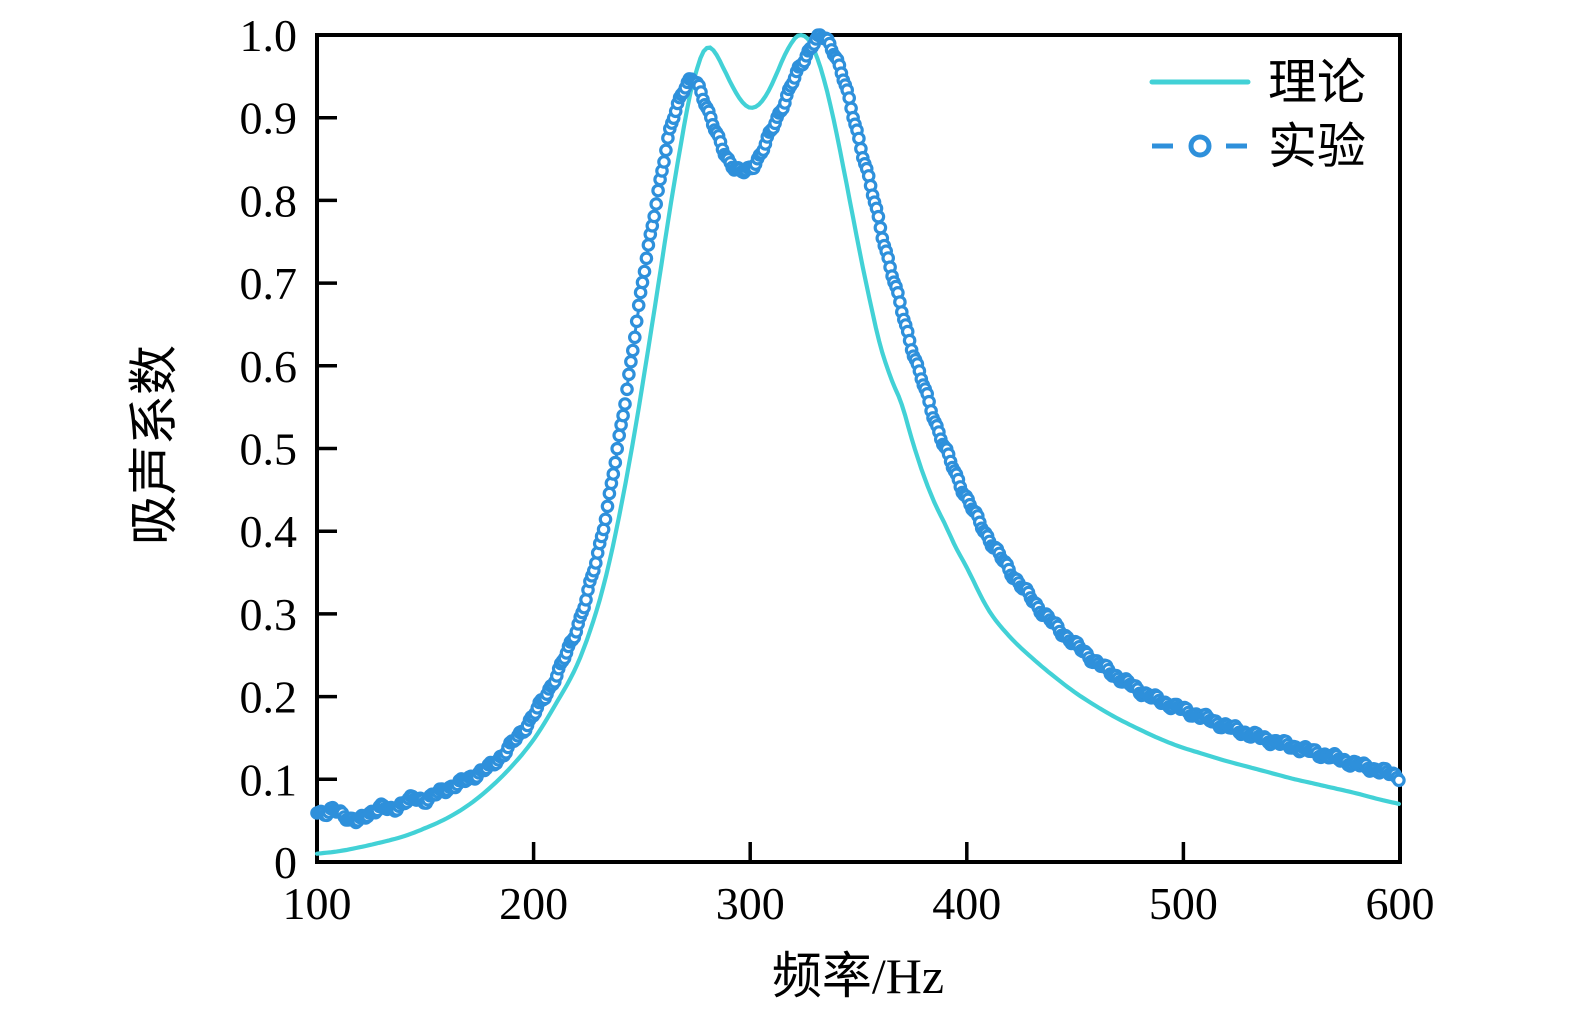 The width and height of the screenshot is (1575, 1014). What do you see at coordinates (154, 445) in the screenshot?
I see `y-axis-label: 吸声系数` at bounding box center [154, 445].